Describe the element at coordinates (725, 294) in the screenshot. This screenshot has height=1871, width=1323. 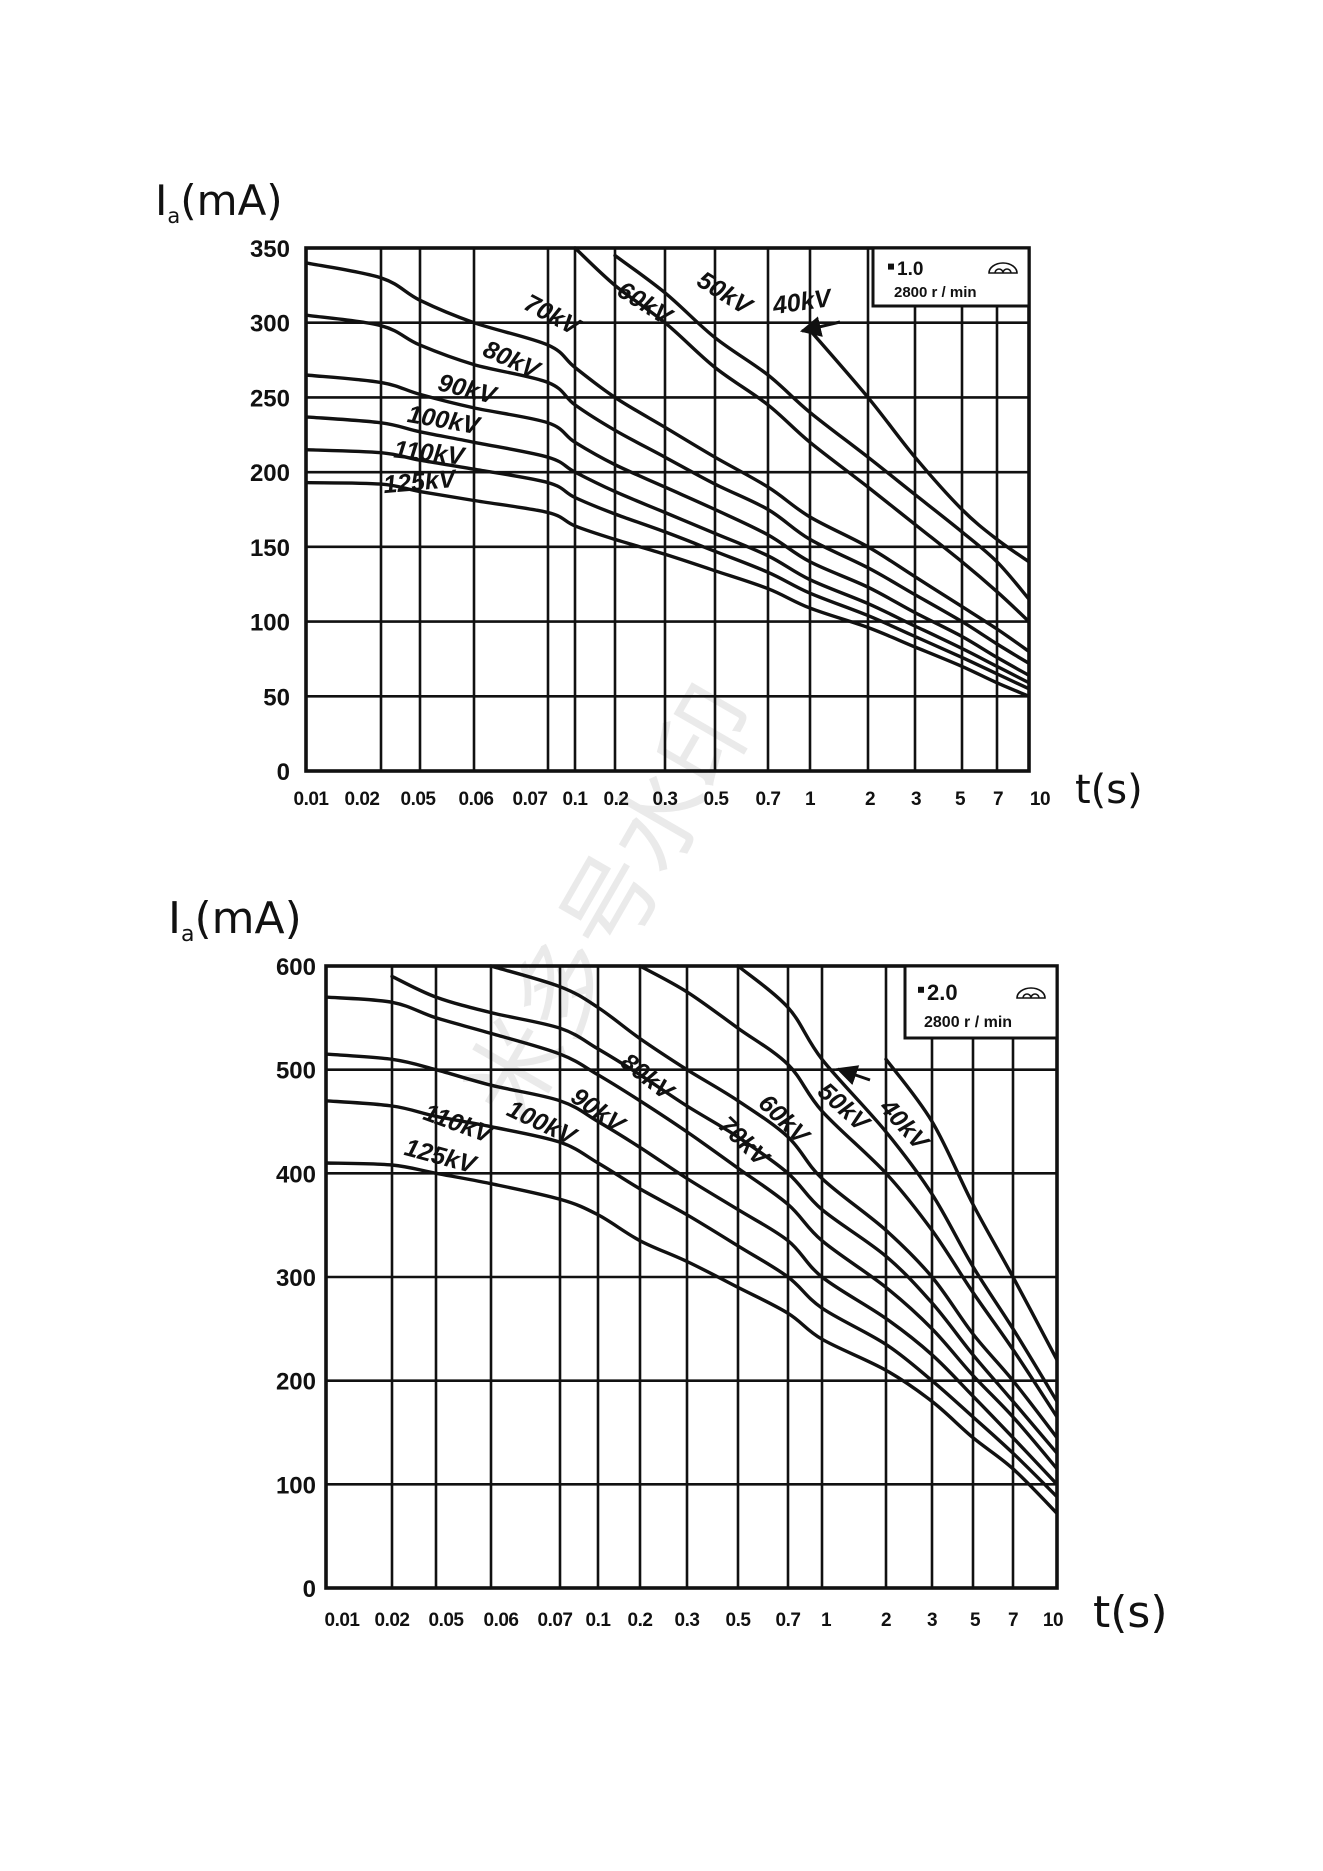
I see `series-label-50kV: 50kV` at that location.